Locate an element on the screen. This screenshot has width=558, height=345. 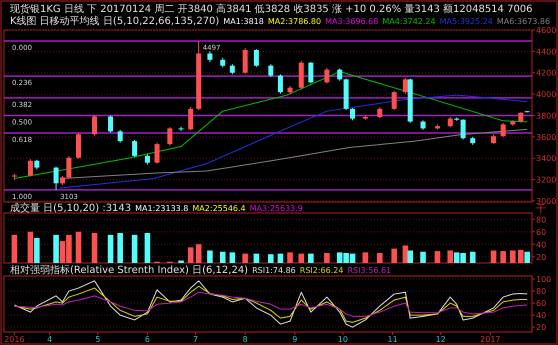
y-tick-label: 3600 is located at coordinates (546, 137).